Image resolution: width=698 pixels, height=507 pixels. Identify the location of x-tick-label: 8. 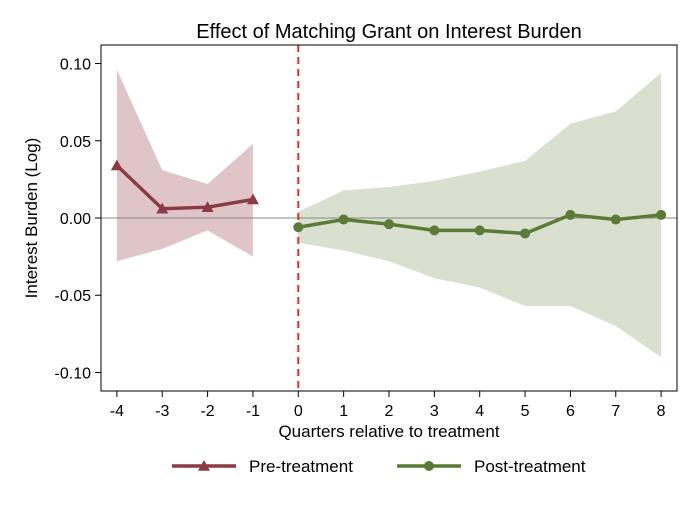
(661, 411).